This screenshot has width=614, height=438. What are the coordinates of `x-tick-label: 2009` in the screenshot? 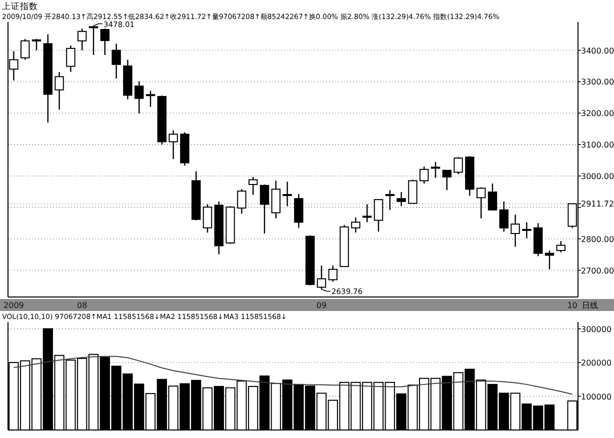 It's located at (14, 305).